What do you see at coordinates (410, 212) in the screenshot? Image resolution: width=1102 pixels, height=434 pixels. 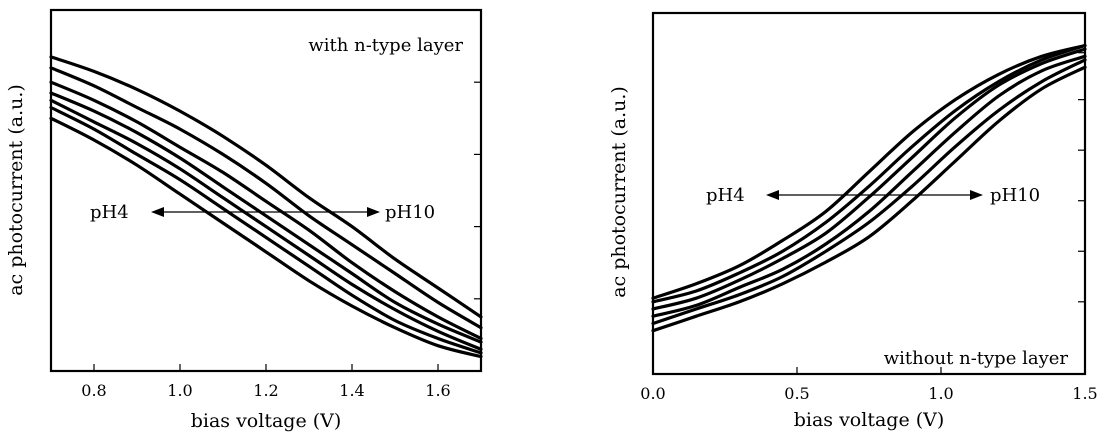 I see `left-ph10-label: pH10` at bounding box center [410, 212].